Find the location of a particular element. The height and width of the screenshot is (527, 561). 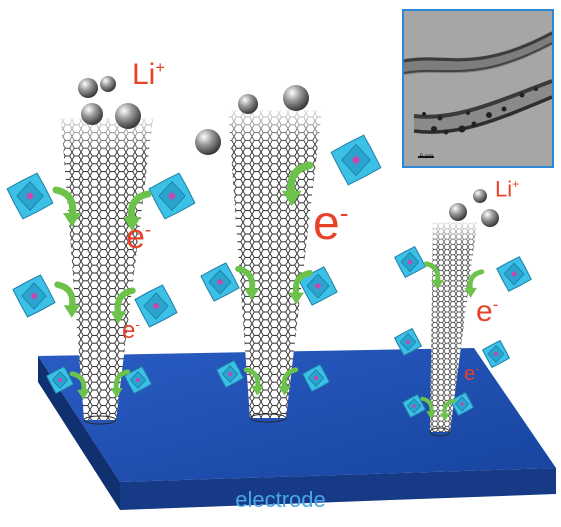

tem-micrograph-inset: 5 nm is located at coordinates (478, 88).